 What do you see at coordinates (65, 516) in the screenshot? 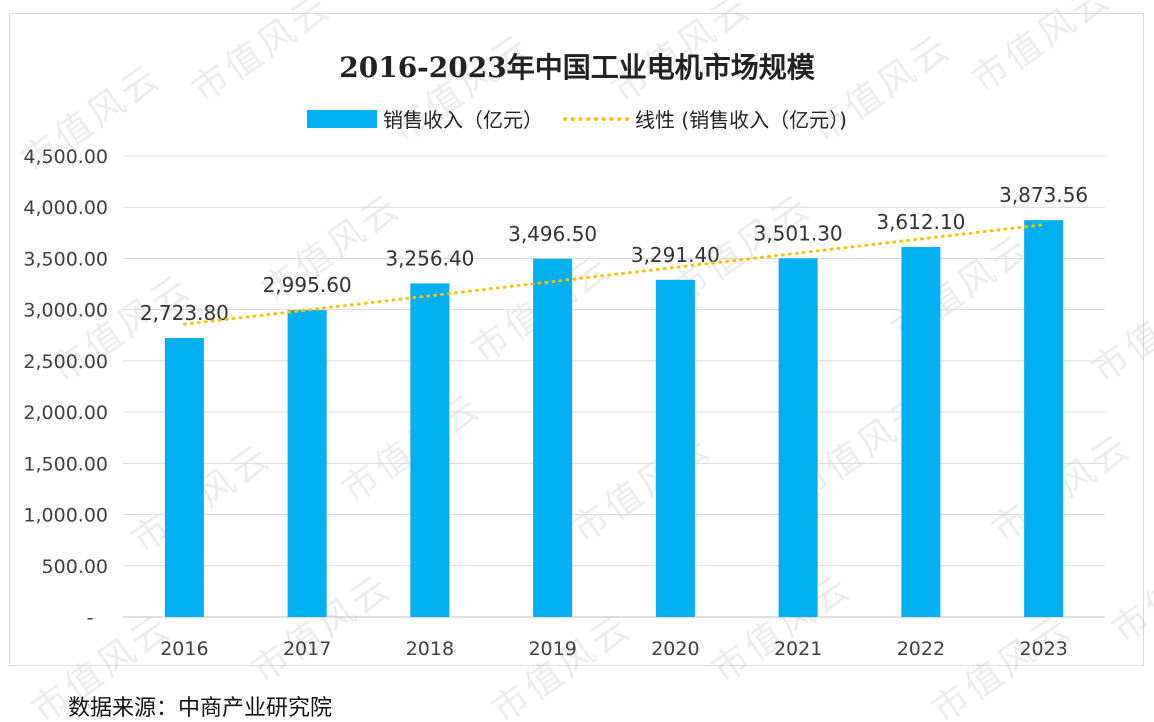
I see `y-tick-label: 1,000.00` at bounding box center [65, 516].